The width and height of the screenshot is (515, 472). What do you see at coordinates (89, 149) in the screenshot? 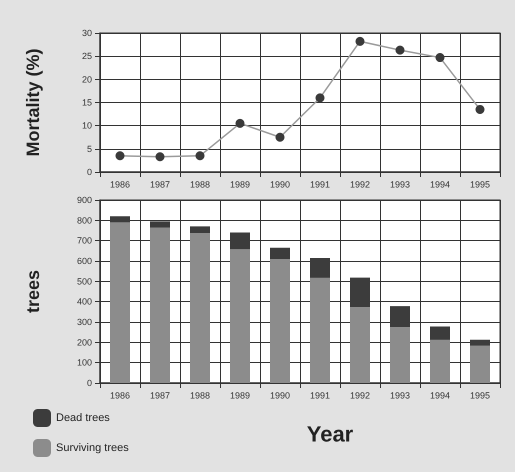
I see `y-tick-label: 5` at bounding box center [89, 149].